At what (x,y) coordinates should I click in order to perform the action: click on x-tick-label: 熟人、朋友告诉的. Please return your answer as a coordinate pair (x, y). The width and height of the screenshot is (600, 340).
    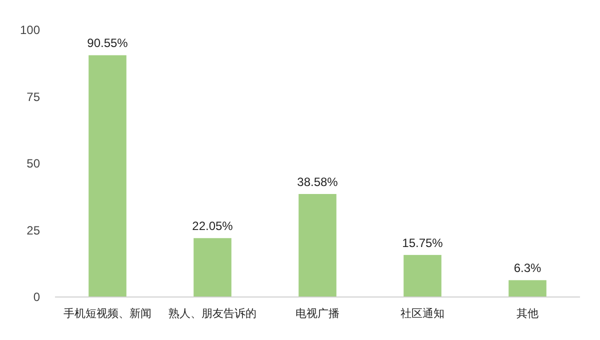
    Looking at the image, I should click on (212, 313).